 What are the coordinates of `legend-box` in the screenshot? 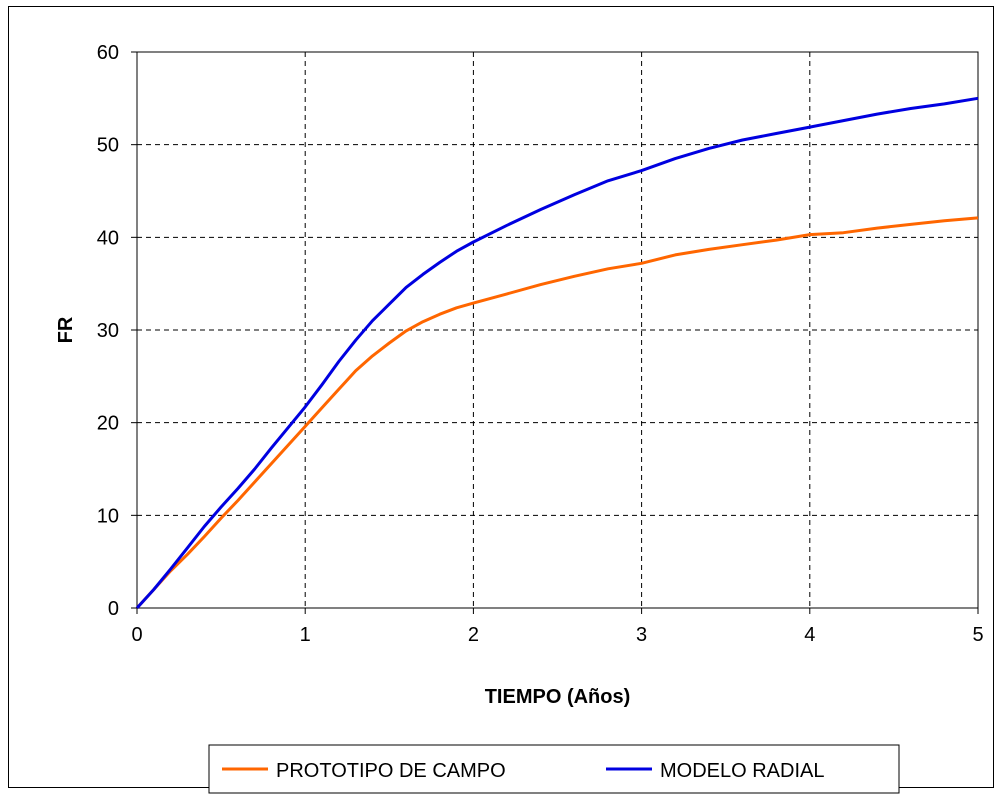 It's located at (554, 769).